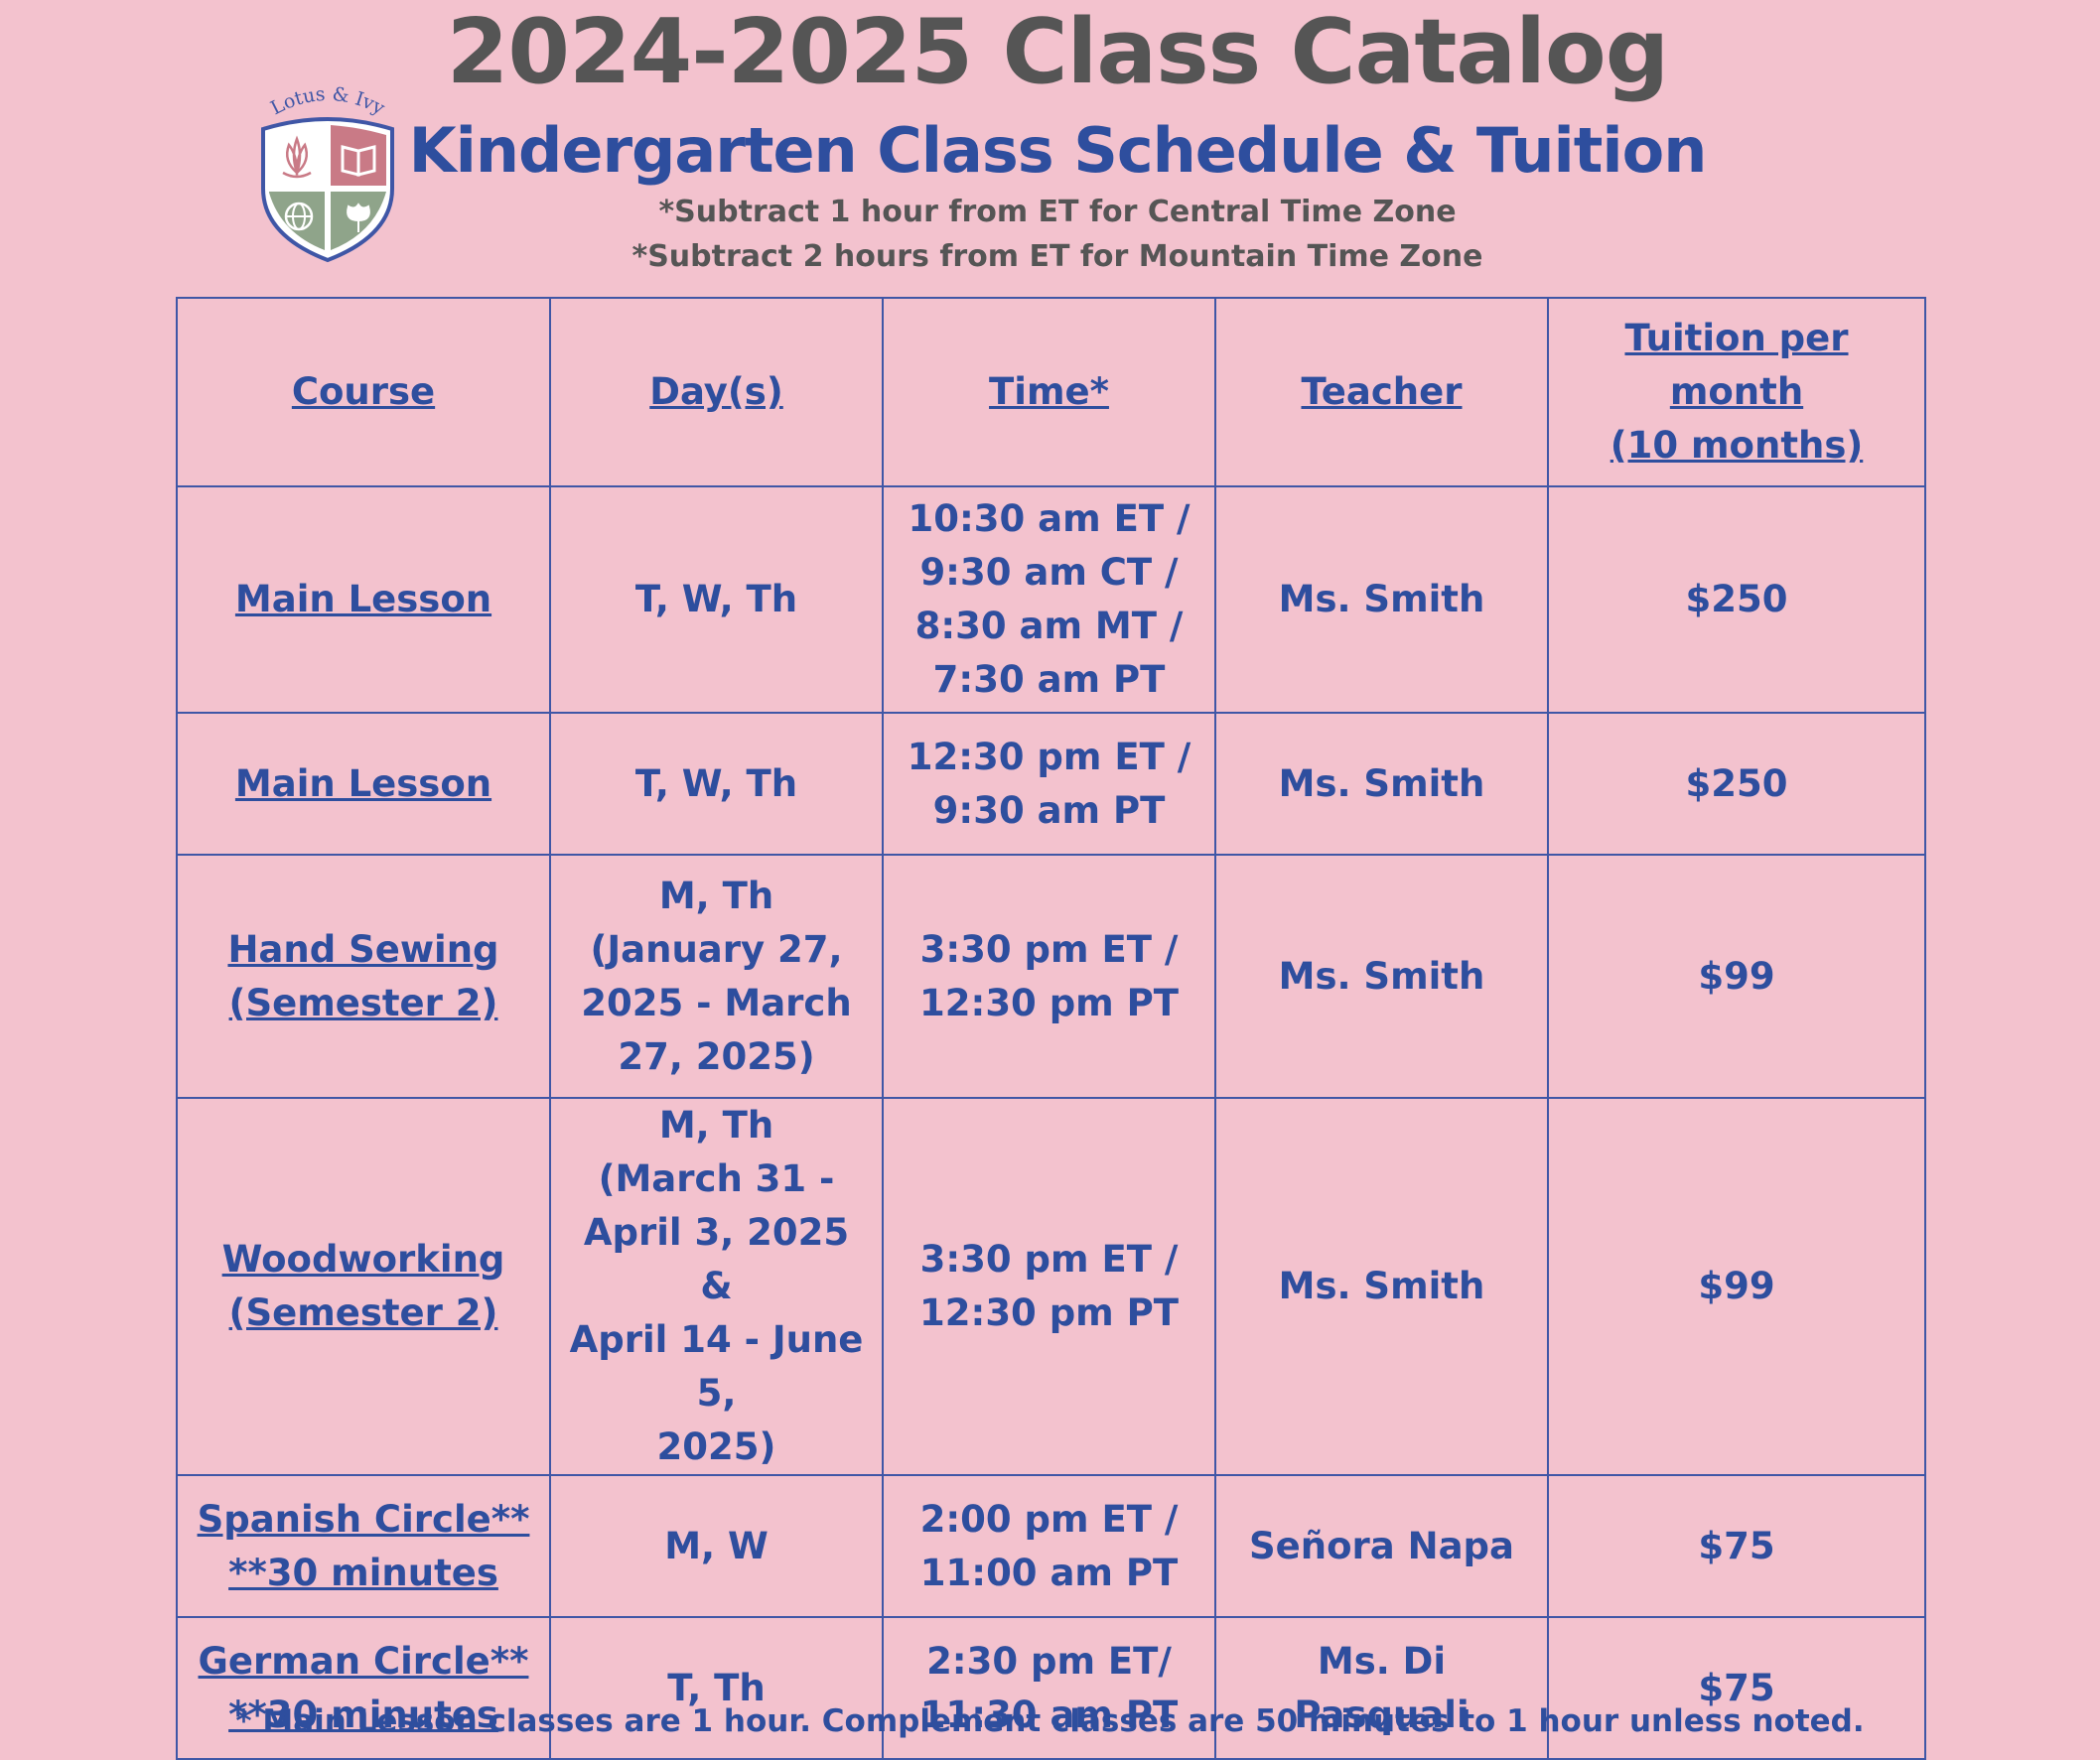 This screenshot has width=2100, height=1760. Describe the element at coordinates (716, 1259) in the screenshot. I see `days-cell-line: April 3, 2025 &` at that location.